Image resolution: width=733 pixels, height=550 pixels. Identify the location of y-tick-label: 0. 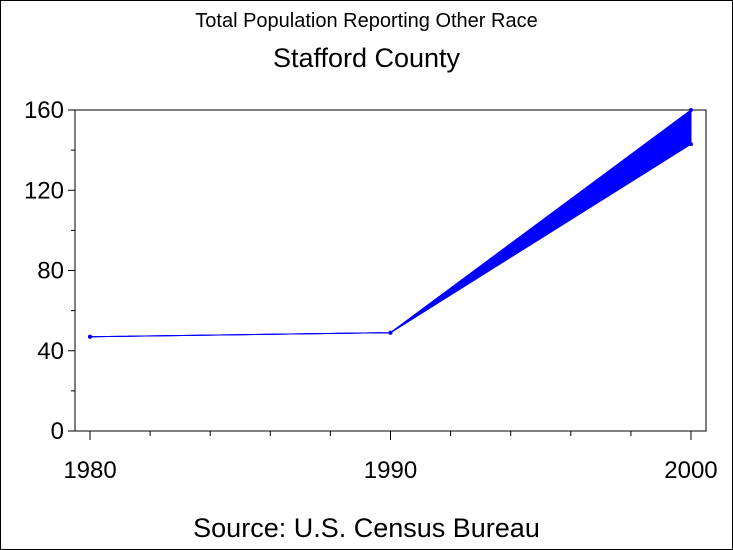
(57, 431).